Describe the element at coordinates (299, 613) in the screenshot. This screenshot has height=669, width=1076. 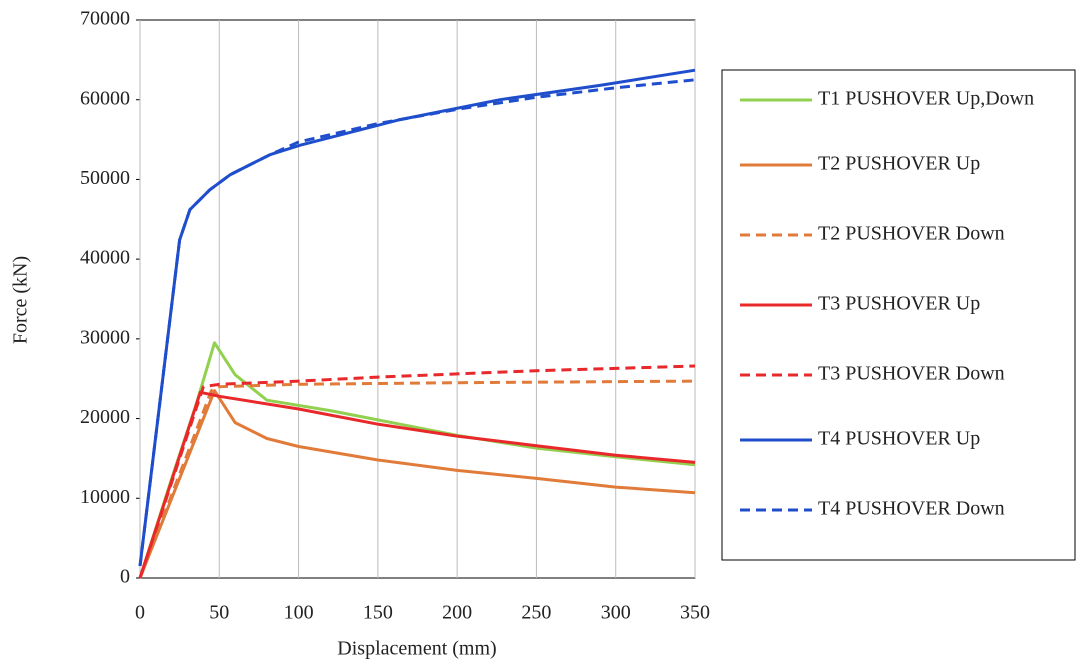
I see `x-tick-label: 100` at that location.